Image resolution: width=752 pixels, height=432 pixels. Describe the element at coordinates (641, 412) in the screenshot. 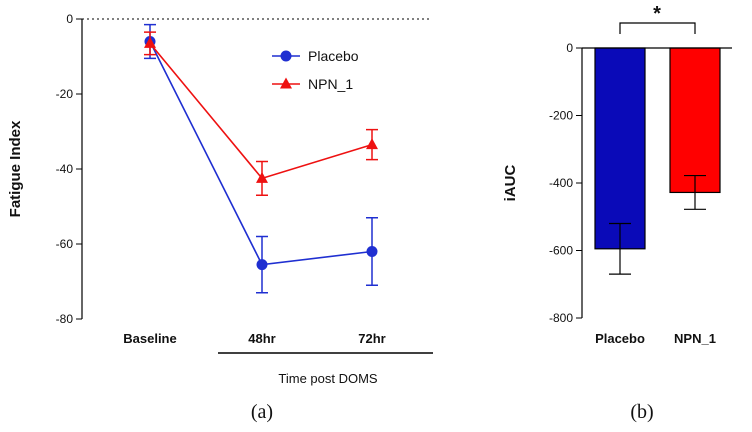

I see `panel-caption: (b)` at that location.